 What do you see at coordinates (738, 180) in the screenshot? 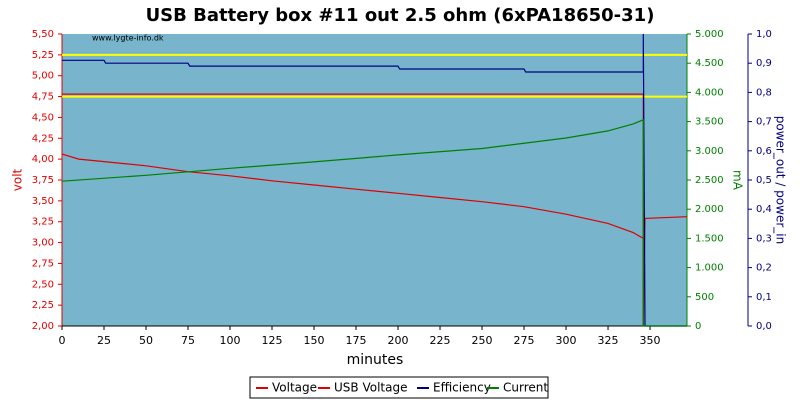
I see `y2-axis-label: mA` at bounding box center [738, 180].